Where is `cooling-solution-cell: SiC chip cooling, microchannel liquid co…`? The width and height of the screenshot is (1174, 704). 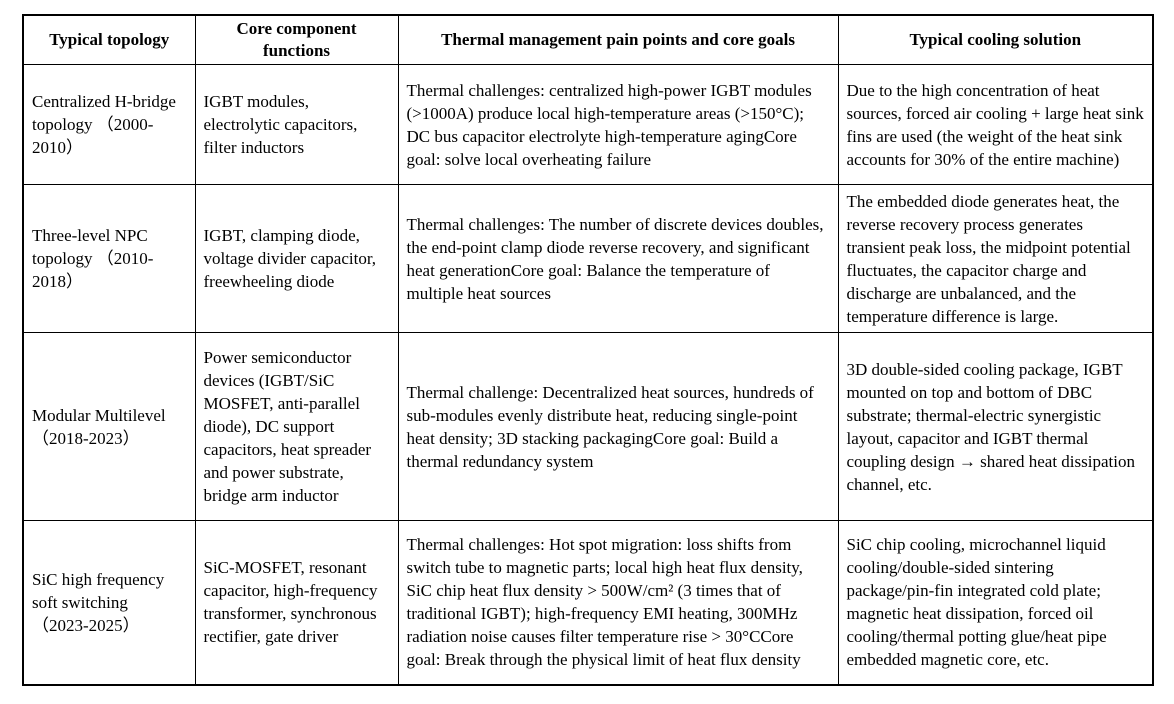
cooling-solution-cell: SiC chip cooling, microchannel liquid co… is located at coordinates (995, 602).